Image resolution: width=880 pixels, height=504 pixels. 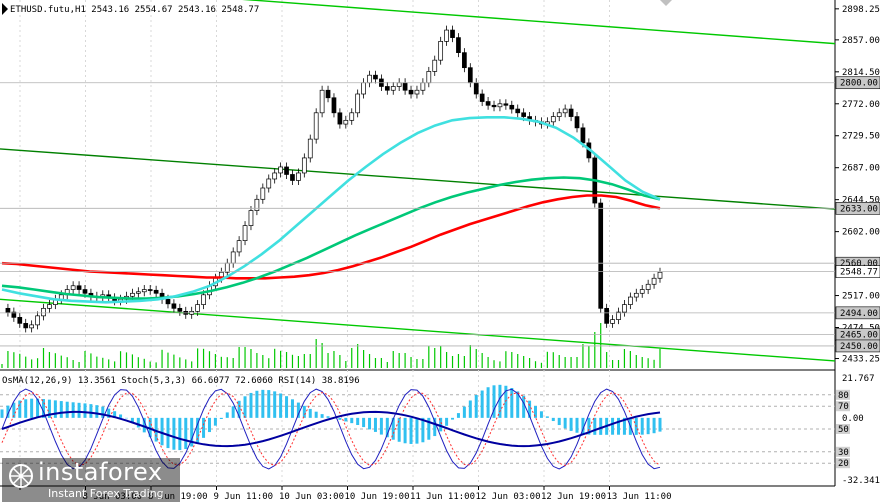 What do you see at coordinates (666, 3) in the screenshot?
I see `shift-marker-icon` at bounding box center [666, 3].